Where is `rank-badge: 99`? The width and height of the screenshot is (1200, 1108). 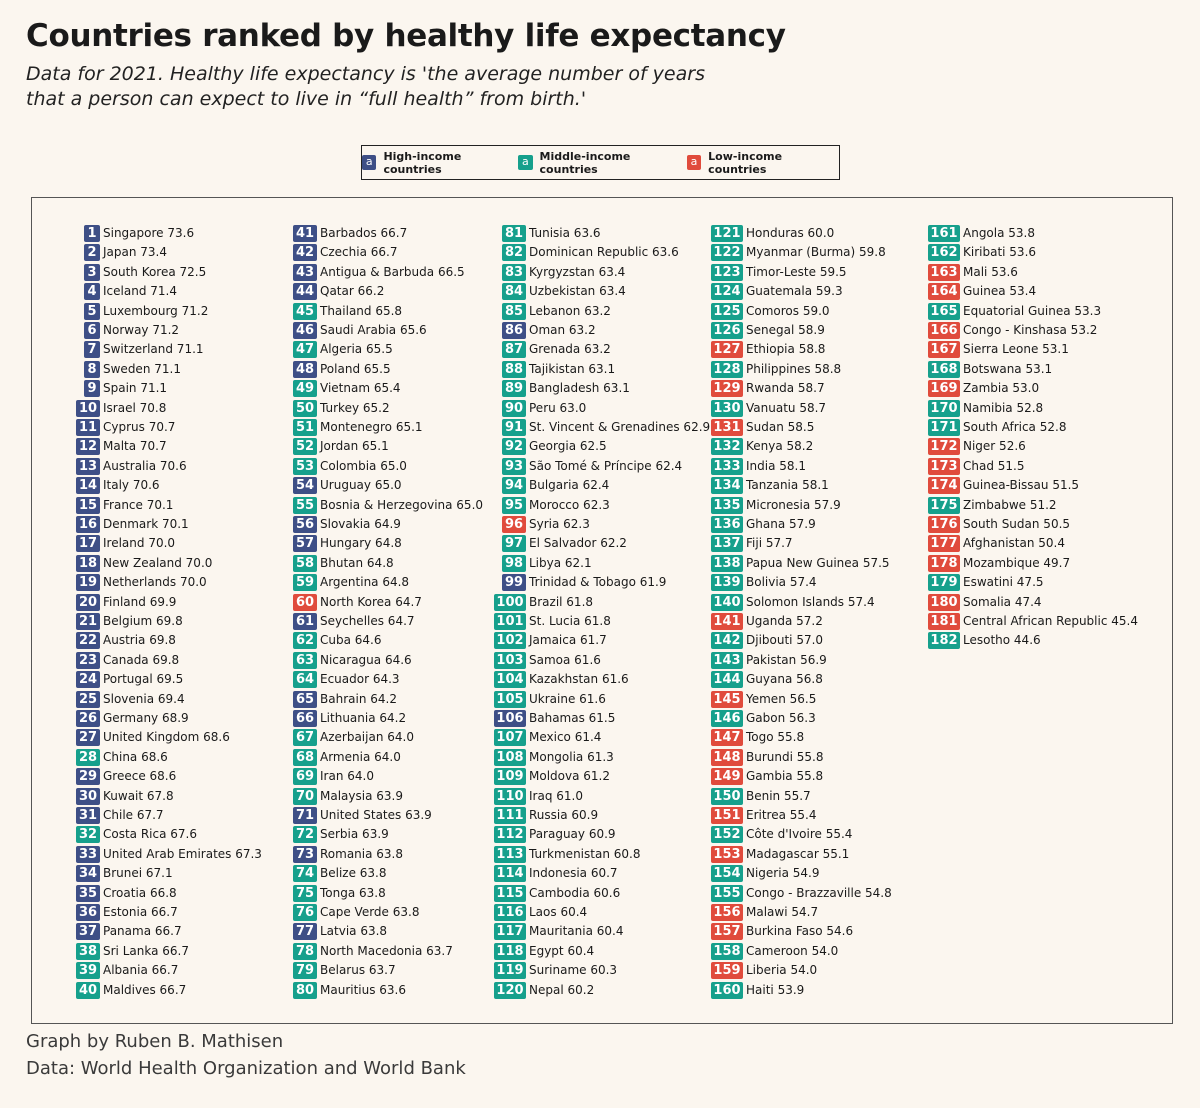
rank-badge: 99 is located at coordinates (514, 583).